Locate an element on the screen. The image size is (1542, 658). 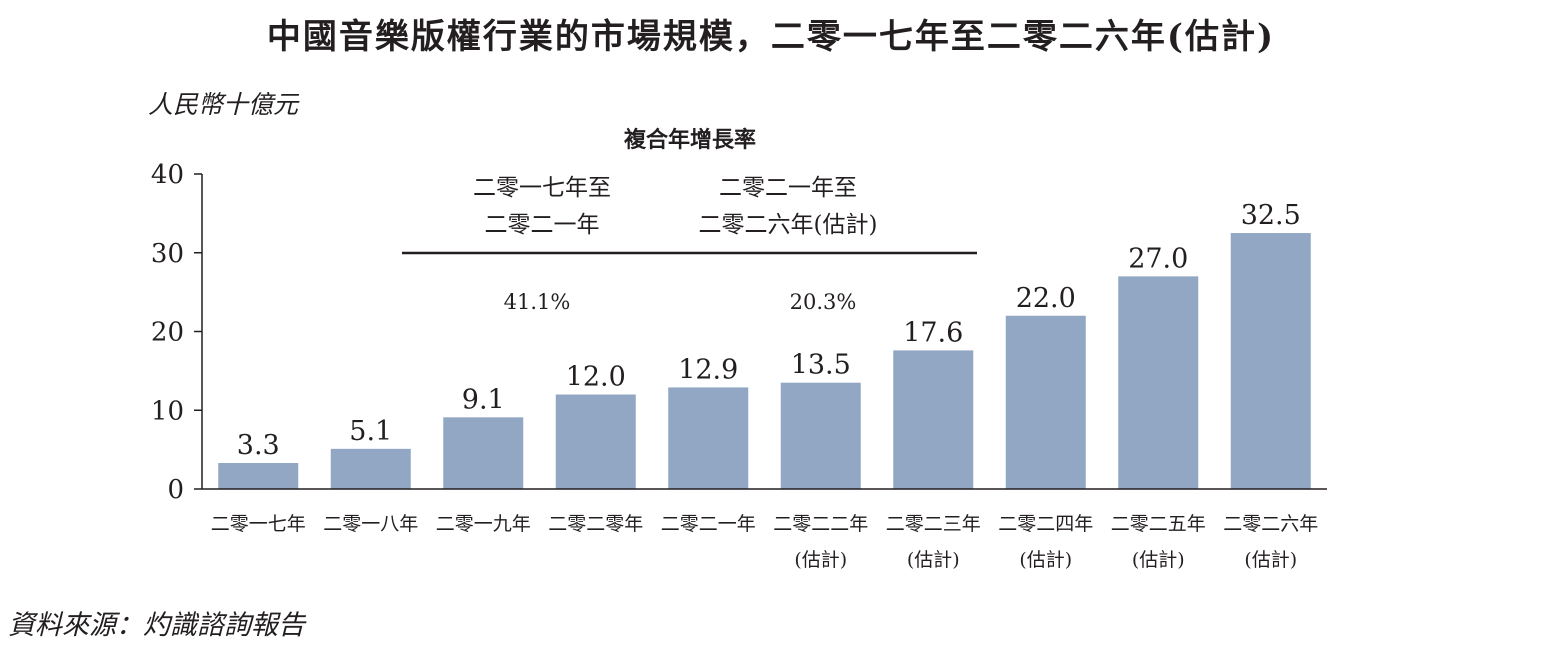
unit-label: 人民幣十億元 is located at coordinates (224, 104).